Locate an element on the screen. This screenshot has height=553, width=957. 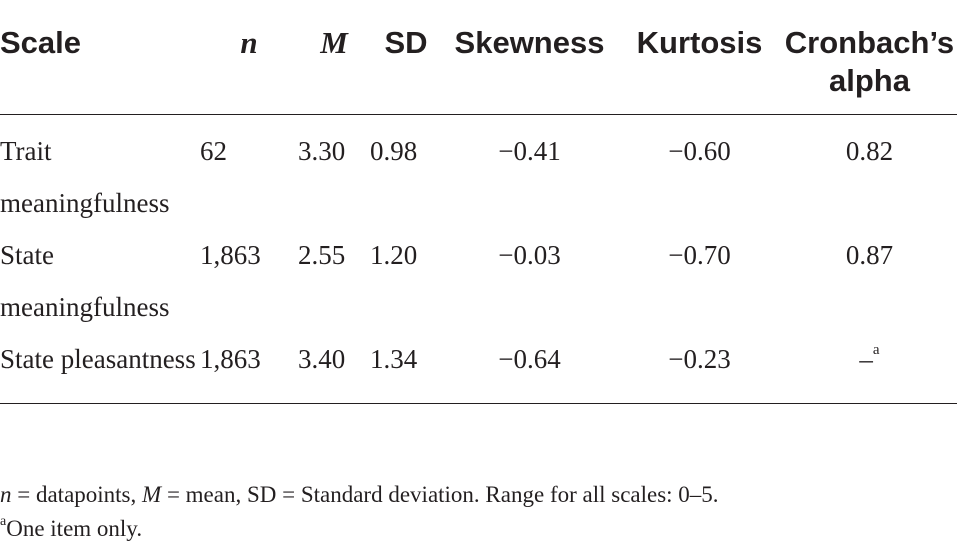
cell-skewness: −0.03 is located at coordinates (529, 255).